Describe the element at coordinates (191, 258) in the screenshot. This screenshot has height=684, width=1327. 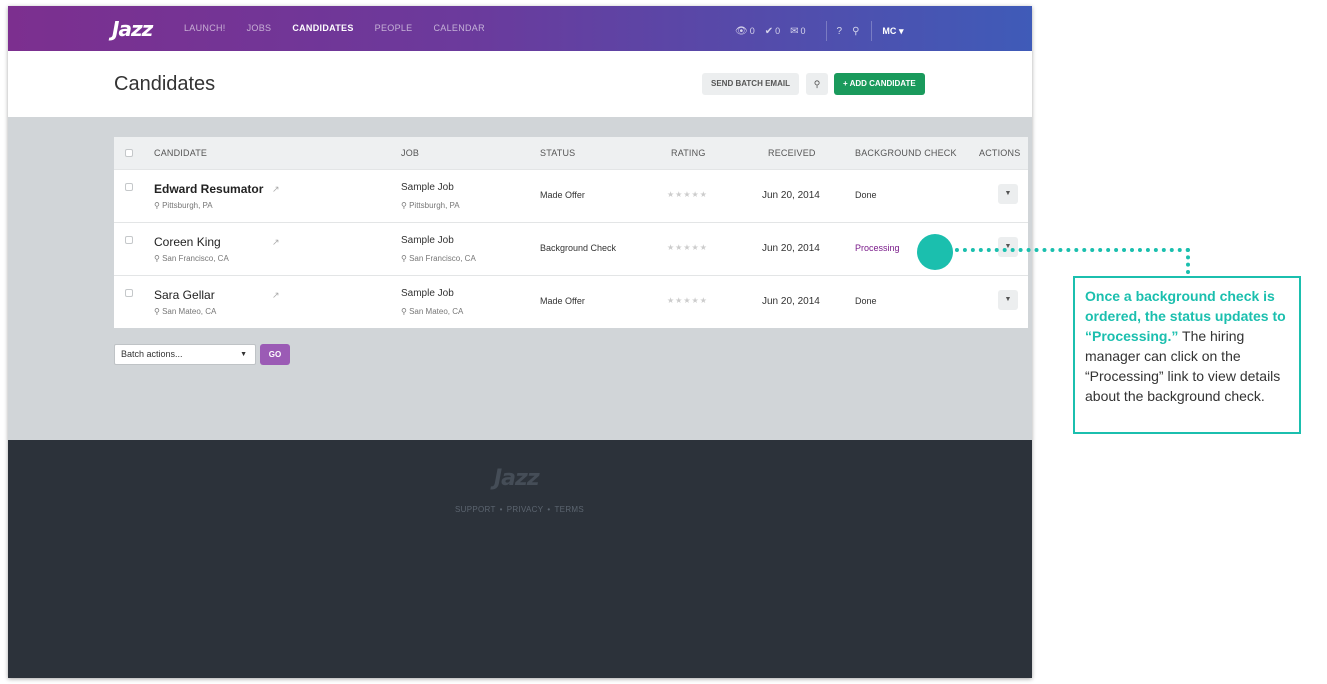
I see `candidate-location: ⚲ San Francisco, CA` at that location.